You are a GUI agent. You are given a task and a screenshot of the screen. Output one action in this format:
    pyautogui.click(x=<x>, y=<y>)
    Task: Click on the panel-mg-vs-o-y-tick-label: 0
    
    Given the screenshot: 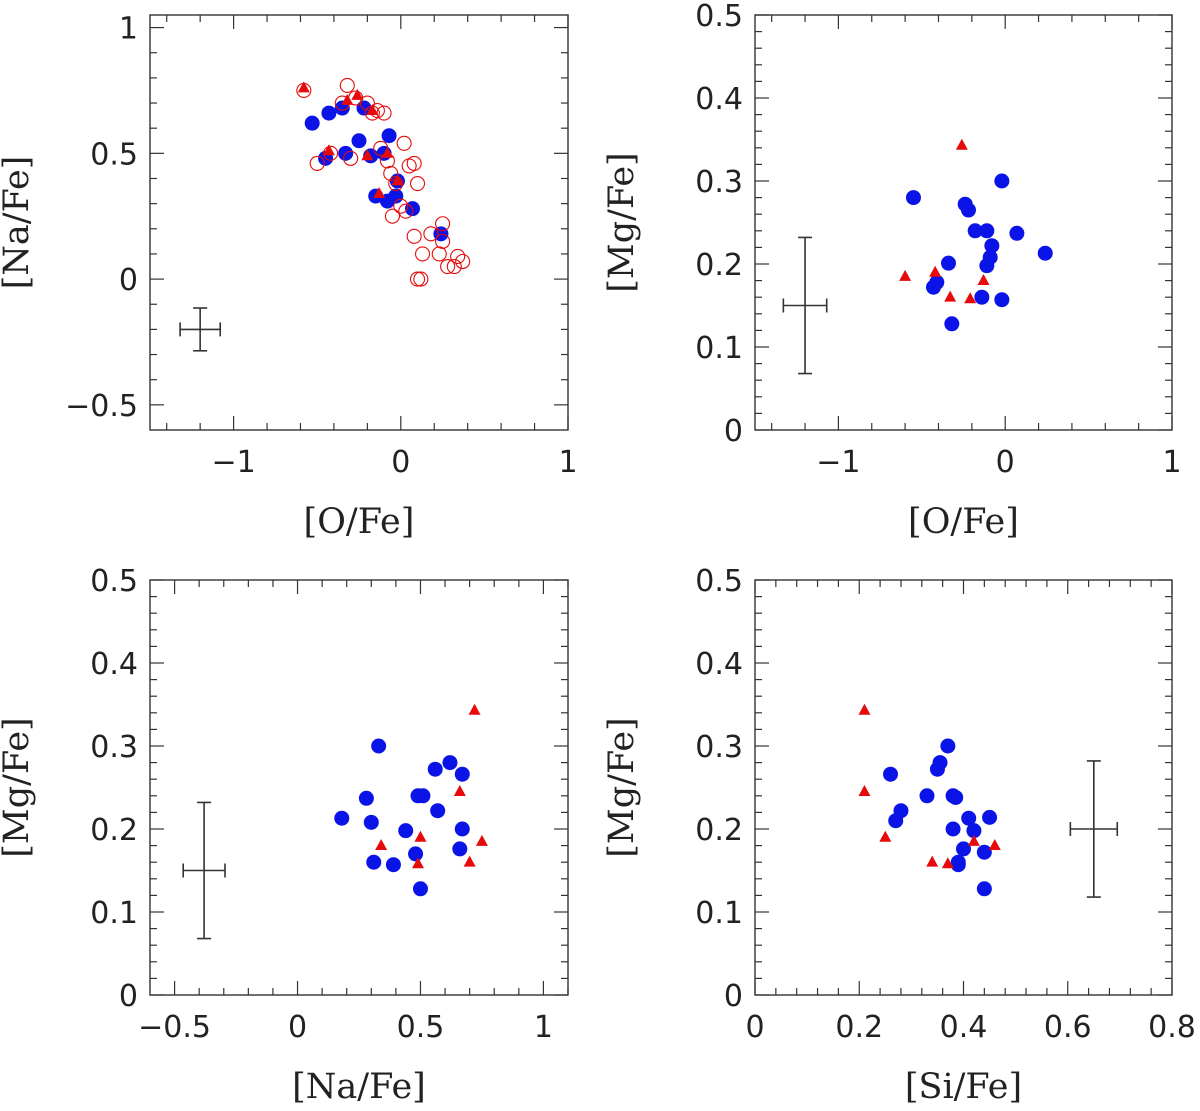 What is the action you would take?
    pyautogui.click(x=733, y=431)
    